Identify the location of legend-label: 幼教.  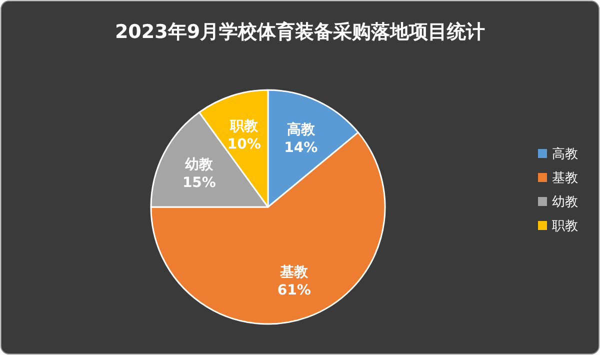
(565, 202).